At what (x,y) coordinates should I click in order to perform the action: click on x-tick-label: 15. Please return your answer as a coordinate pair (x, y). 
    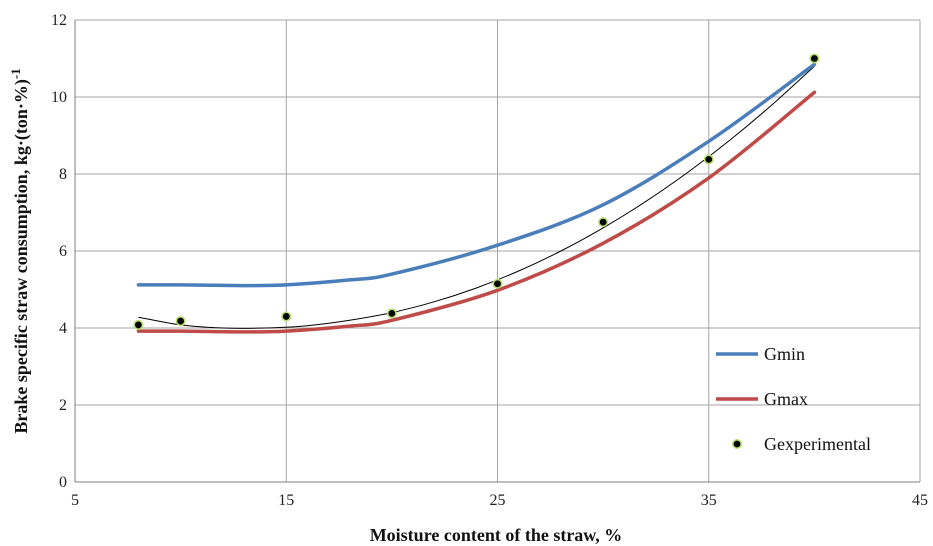
    Looking at the image, I should click on (286, 500).